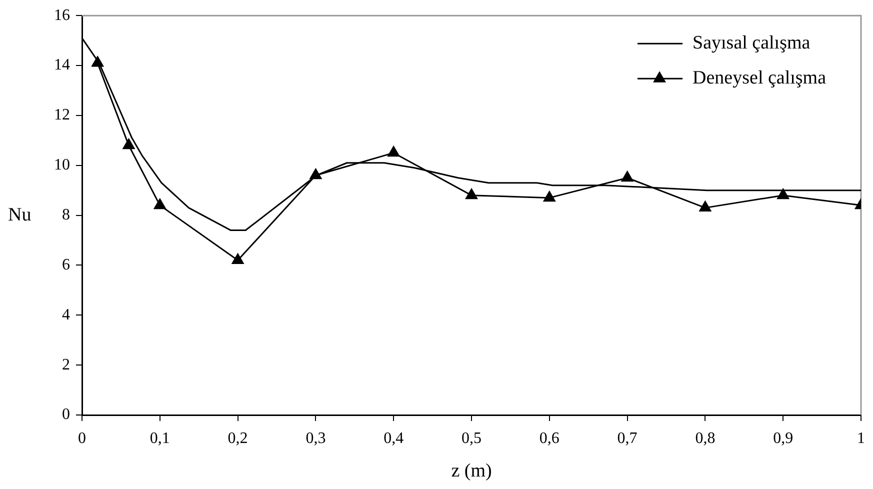 This screenshot has height=489, width=873. I want to click on x-tick-label: 0,2, so click(238, 438).